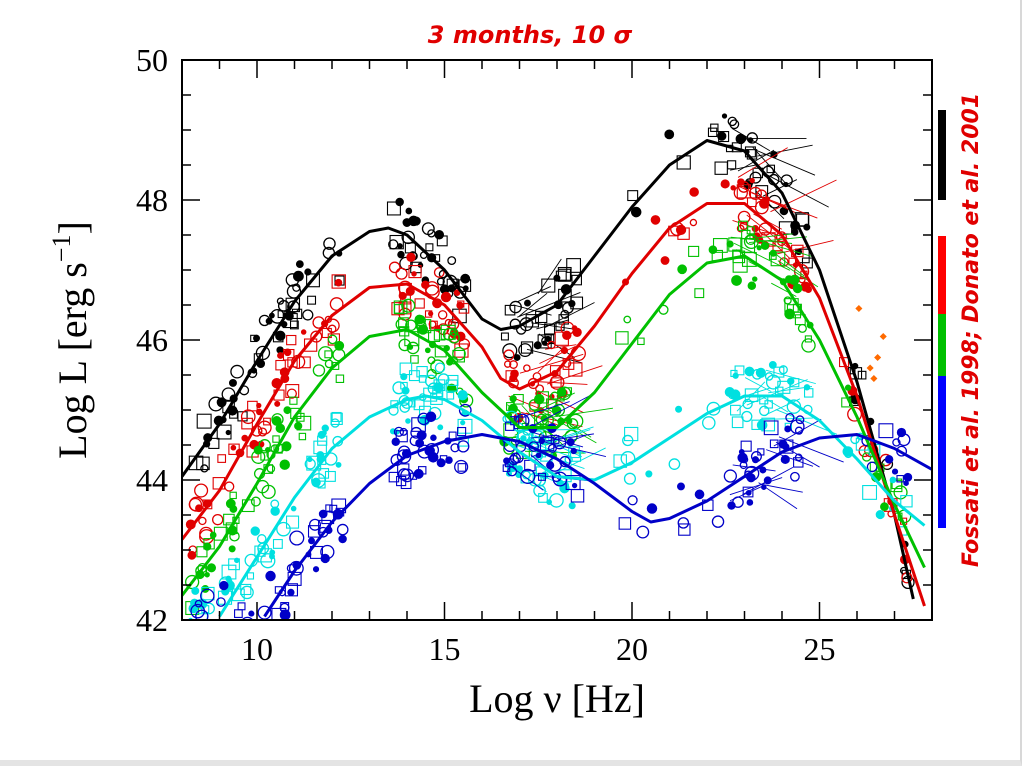 This screenshot has width=1024, height=768. Describe the element at coordinates (152, 480) in the screenshot. I see `y-tick-label: 44` at that location.